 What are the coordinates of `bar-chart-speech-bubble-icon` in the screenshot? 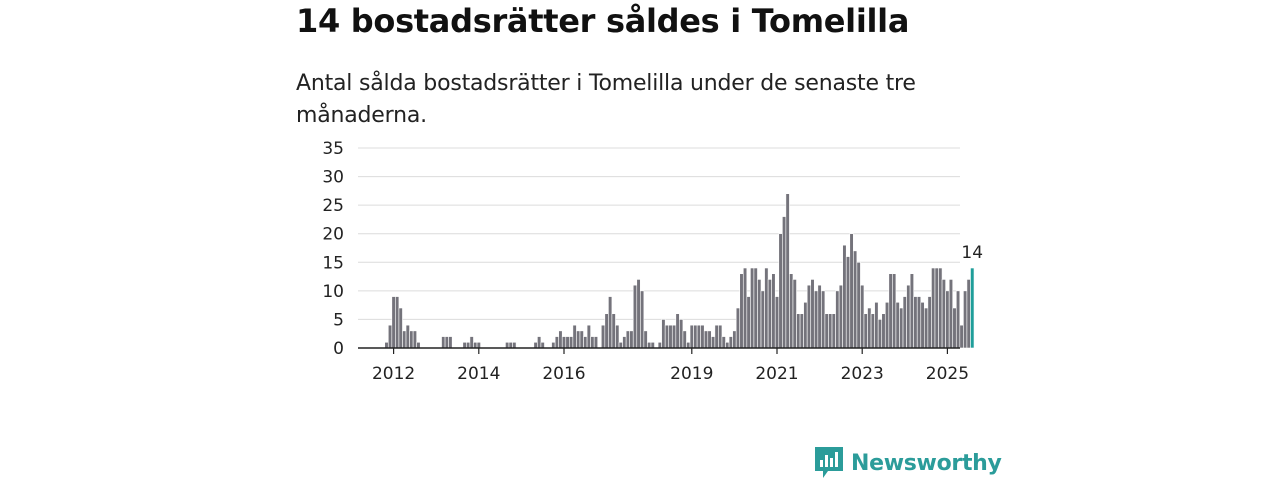 It's located at (829, 462).